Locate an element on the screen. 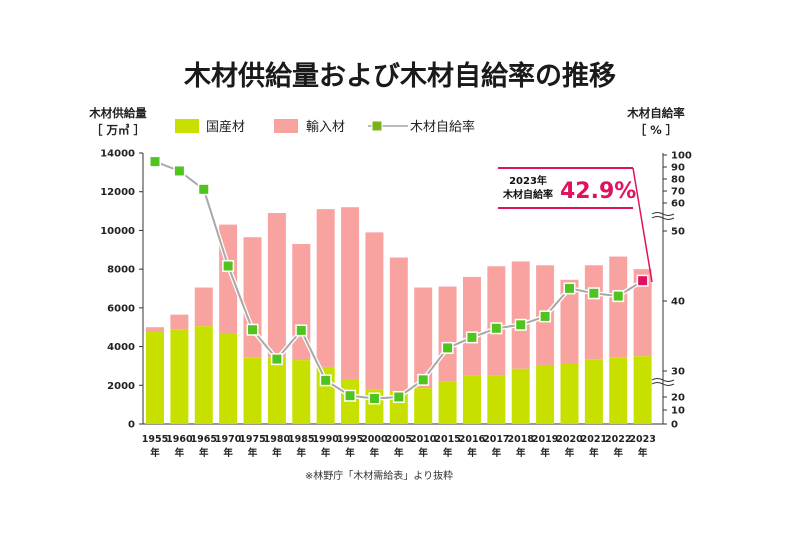 This screenshot has height=535, width=800. bar-domestic-1970 is located at coordinates (228, 378).